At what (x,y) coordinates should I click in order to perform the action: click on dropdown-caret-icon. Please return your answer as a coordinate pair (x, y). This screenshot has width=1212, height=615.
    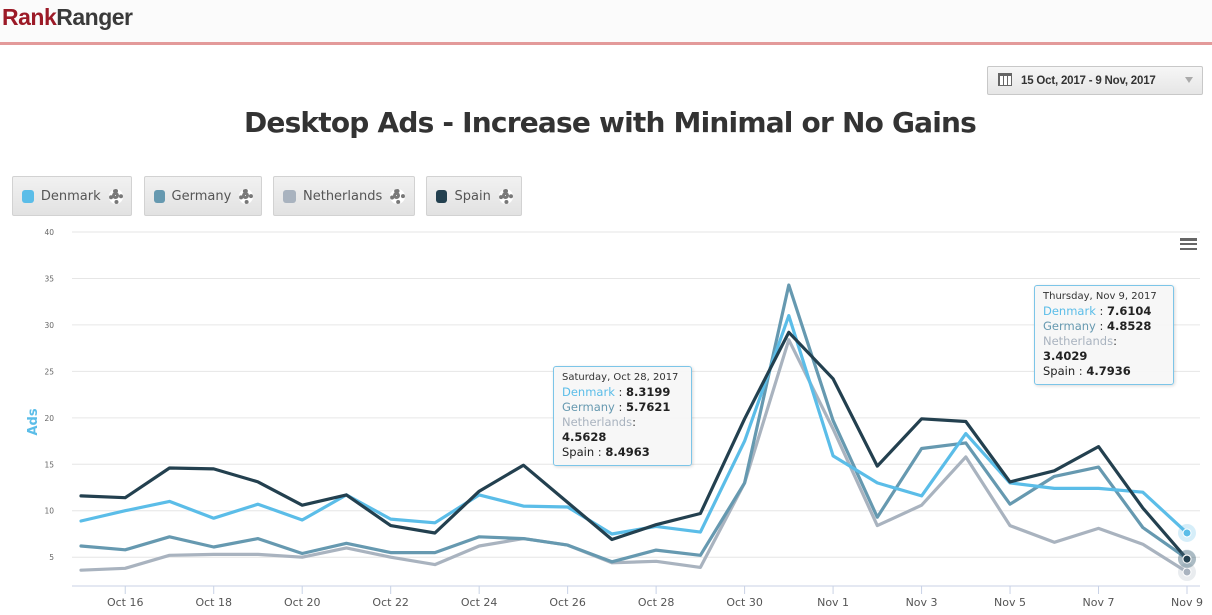
    Looking at the image, I should click on (1189, 80).